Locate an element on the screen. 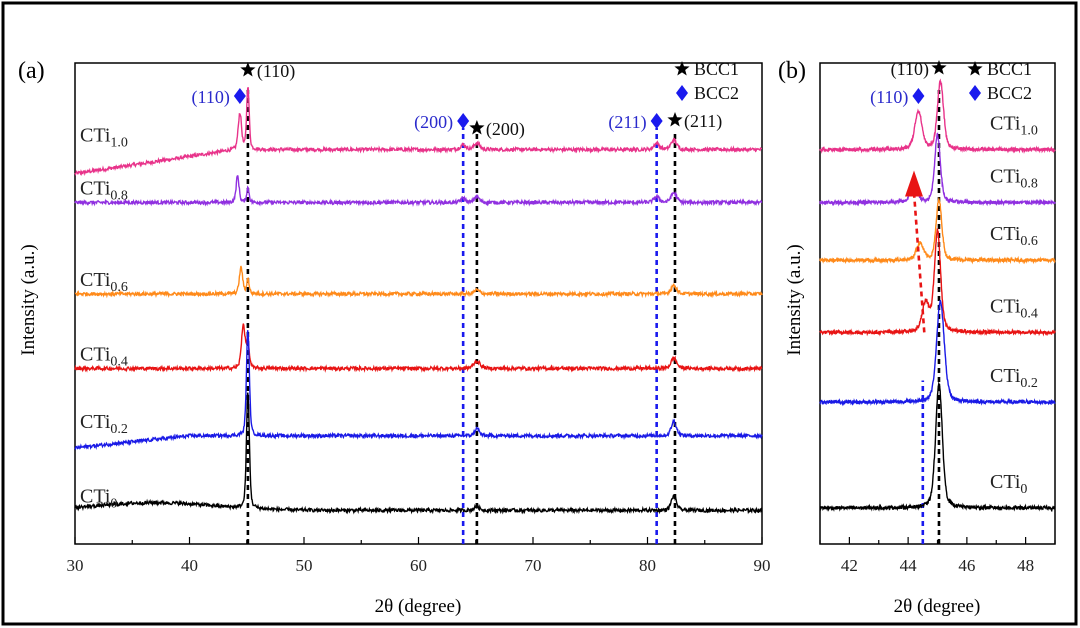 The width and height of the screenshot is (1080, 628). x-tick-label: 50 is located at coordinates (304, 565).